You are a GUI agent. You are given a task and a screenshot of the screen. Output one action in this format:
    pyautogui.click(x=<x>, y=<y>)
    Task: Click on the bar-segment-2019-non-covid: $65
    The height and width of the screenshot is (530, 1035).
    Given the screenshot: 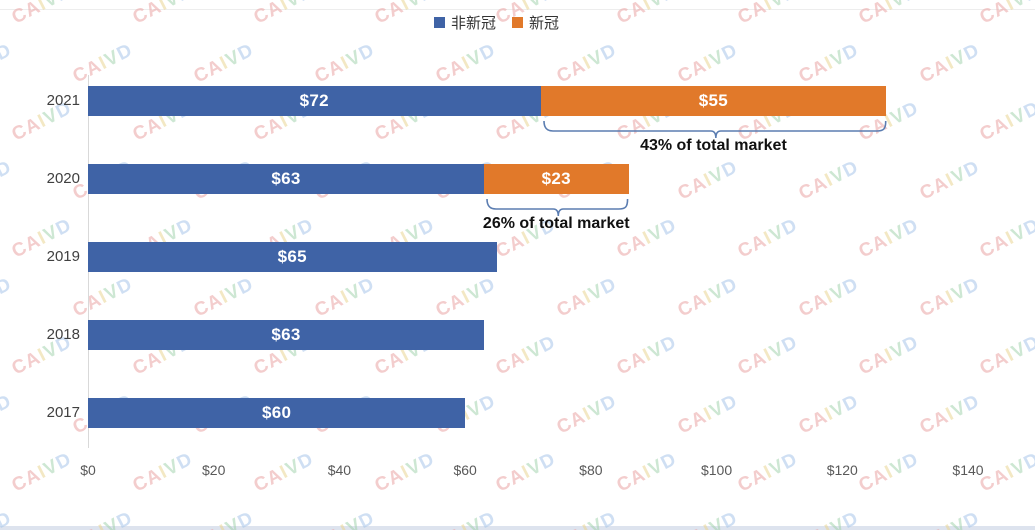 What is the action you would take?
    pyautogui.click(x=292, y=257)
    